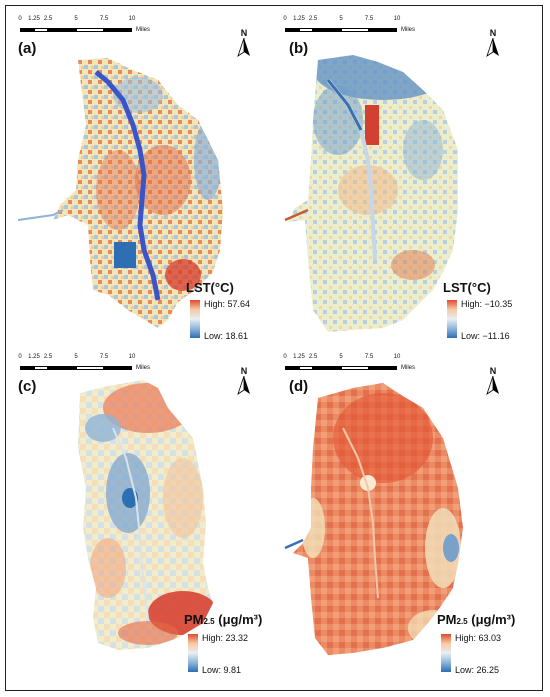 Image resolution: width=550 pixels, height=697 pixels. Describe the element at coordinates (371, 193) in the screenshot. I see `lst-map-b` at that location.